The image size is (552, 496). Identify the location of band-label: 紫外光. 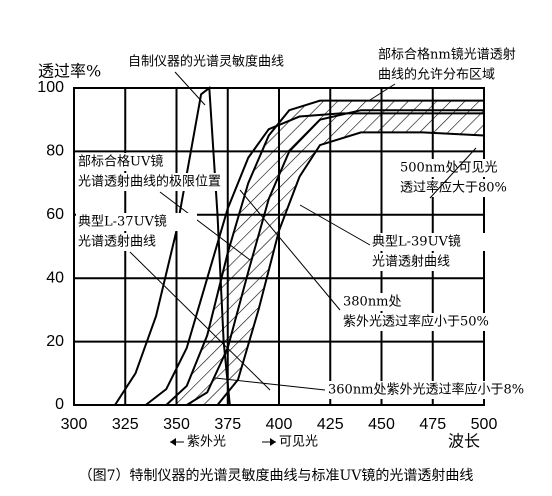
(206, 442).